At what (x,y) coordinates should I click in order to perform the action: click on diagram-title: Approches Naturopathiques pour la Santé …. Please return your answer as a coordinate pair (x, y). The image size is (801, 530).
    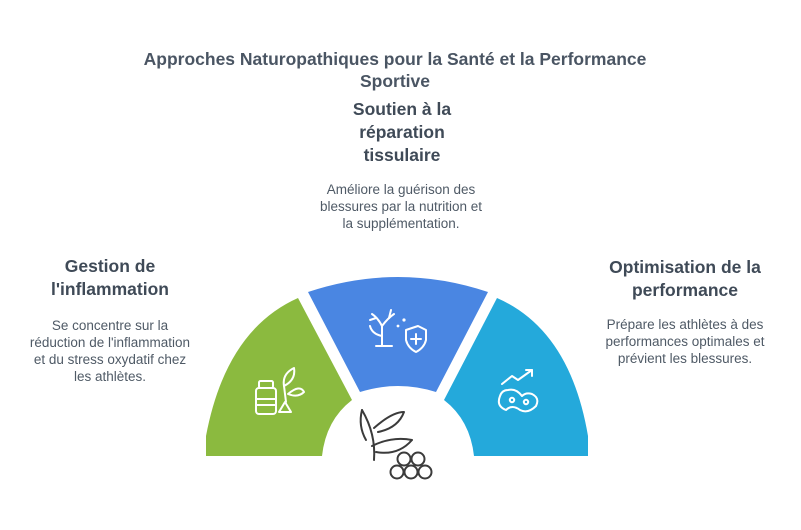
    Looking at the image, I should click on (395, 70).